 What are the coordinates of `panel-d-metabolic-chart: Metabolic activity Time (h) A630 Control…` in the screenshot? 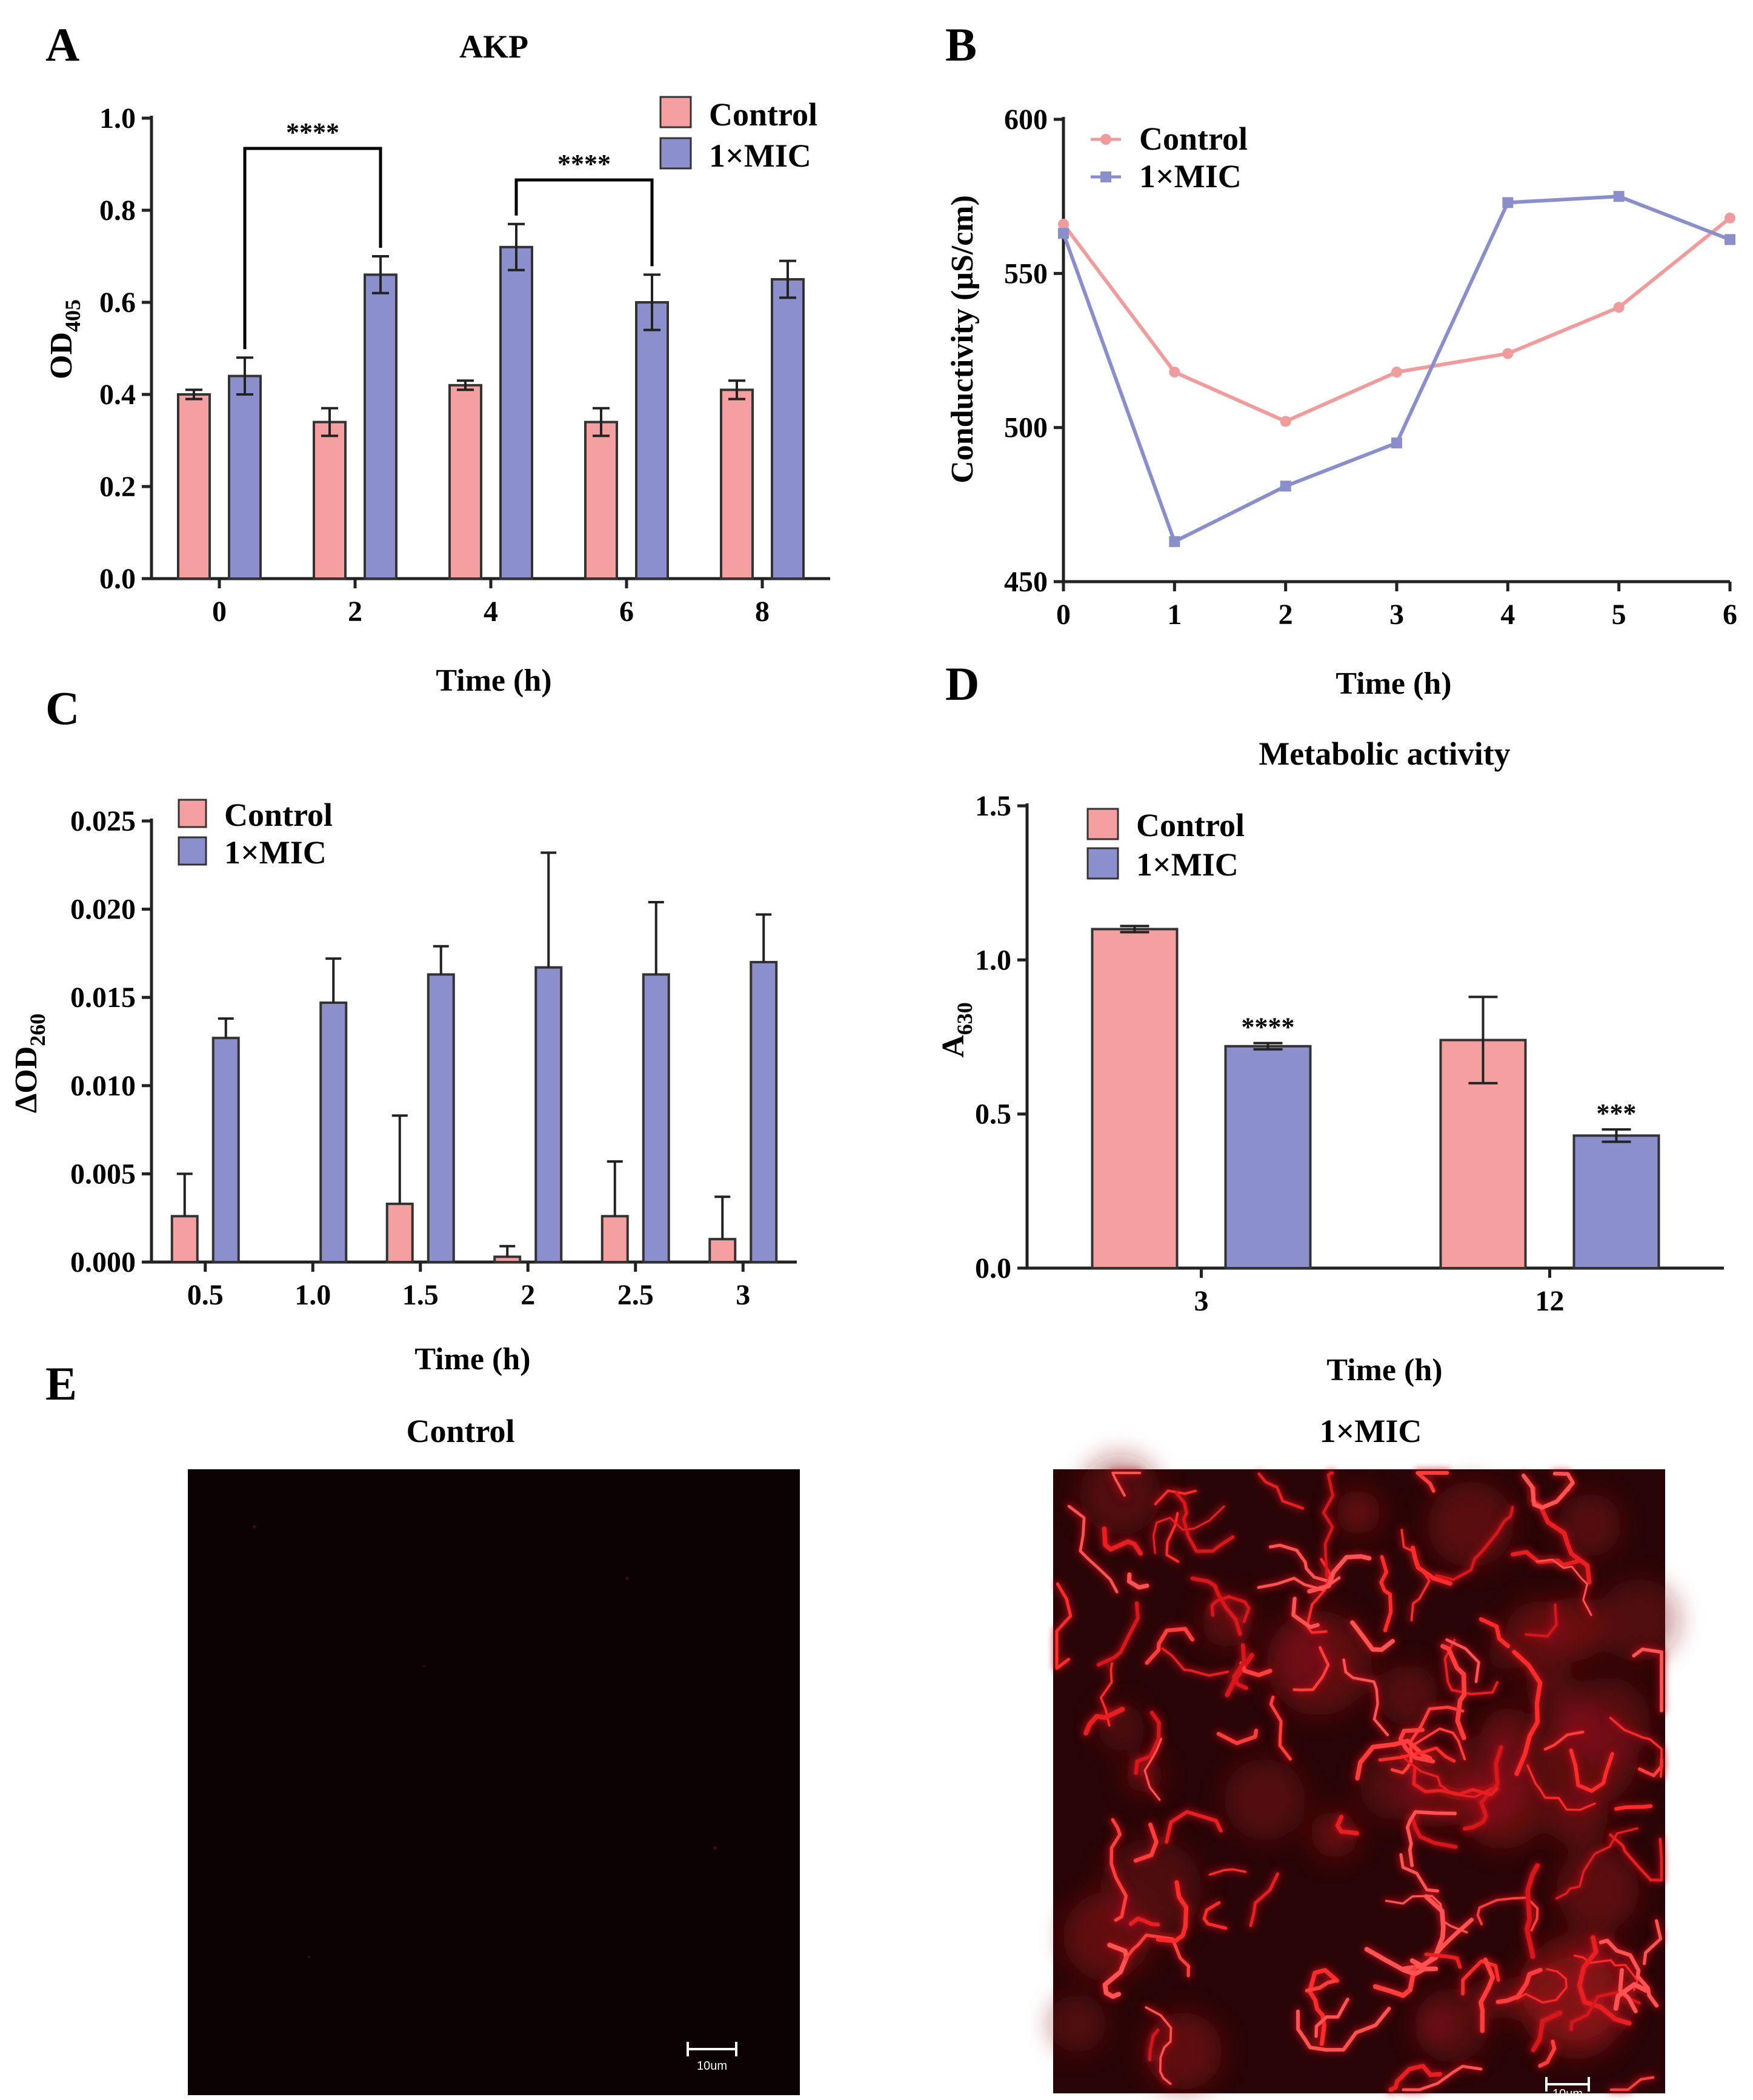 It's located at (1330, 1061).